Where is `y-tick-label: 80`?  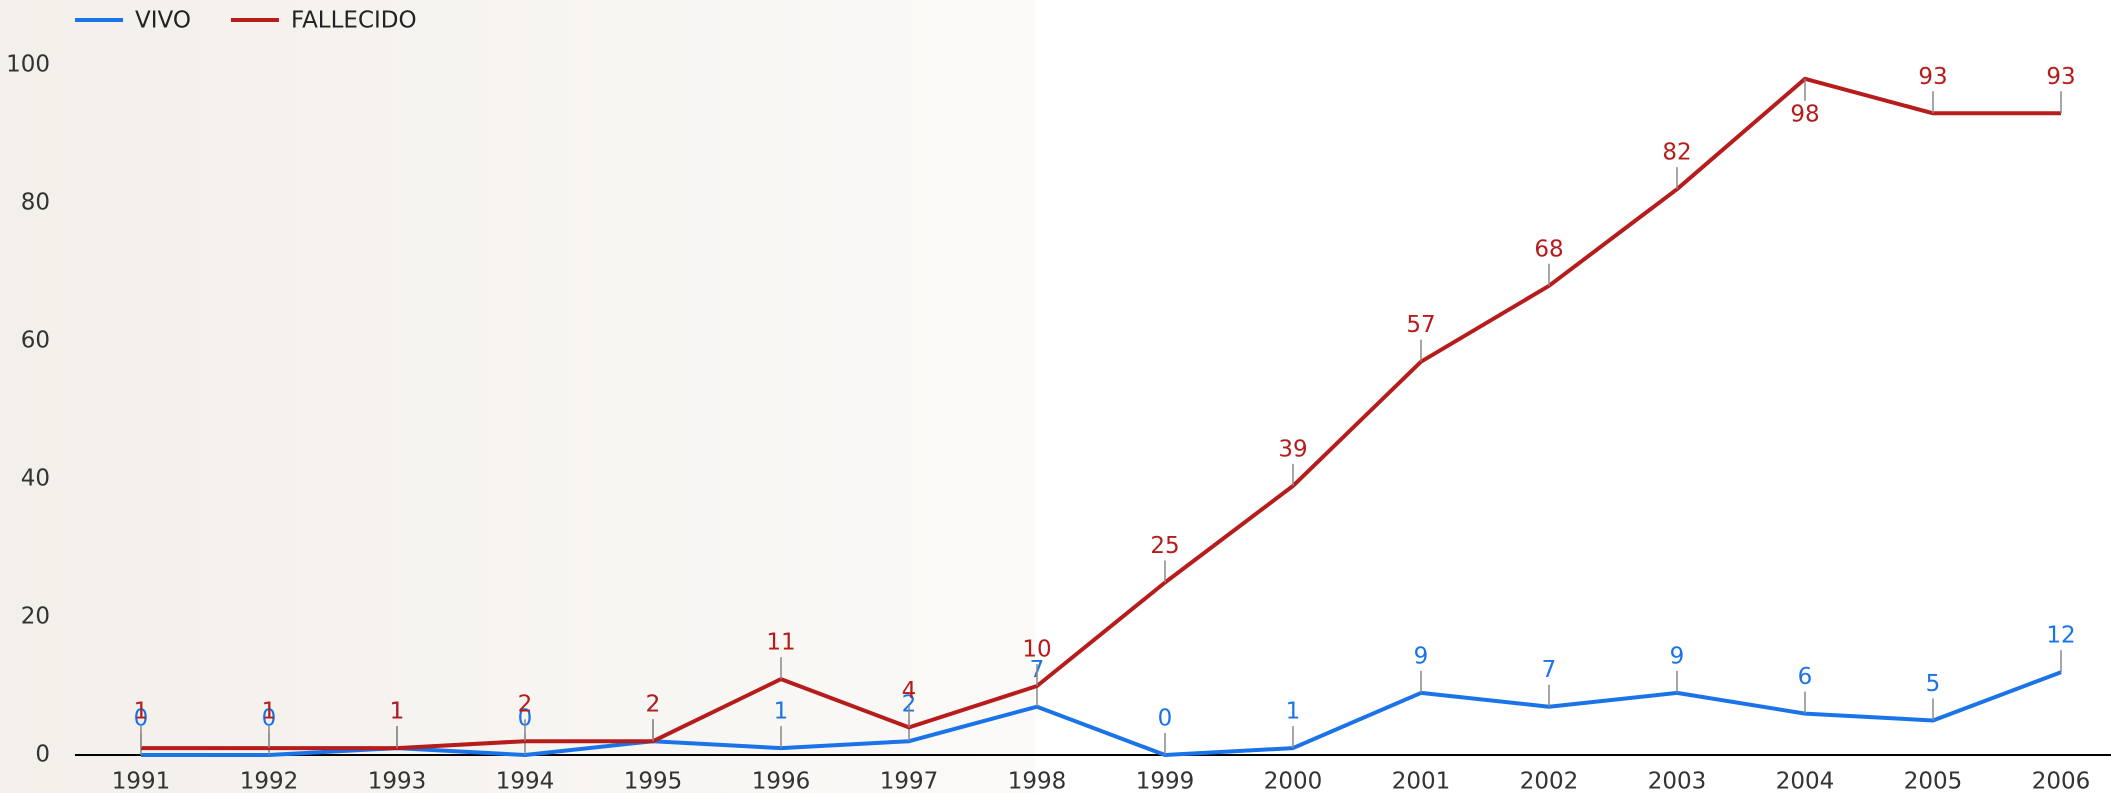
y-tick-label: 80 is located at coordinates (35, 203).